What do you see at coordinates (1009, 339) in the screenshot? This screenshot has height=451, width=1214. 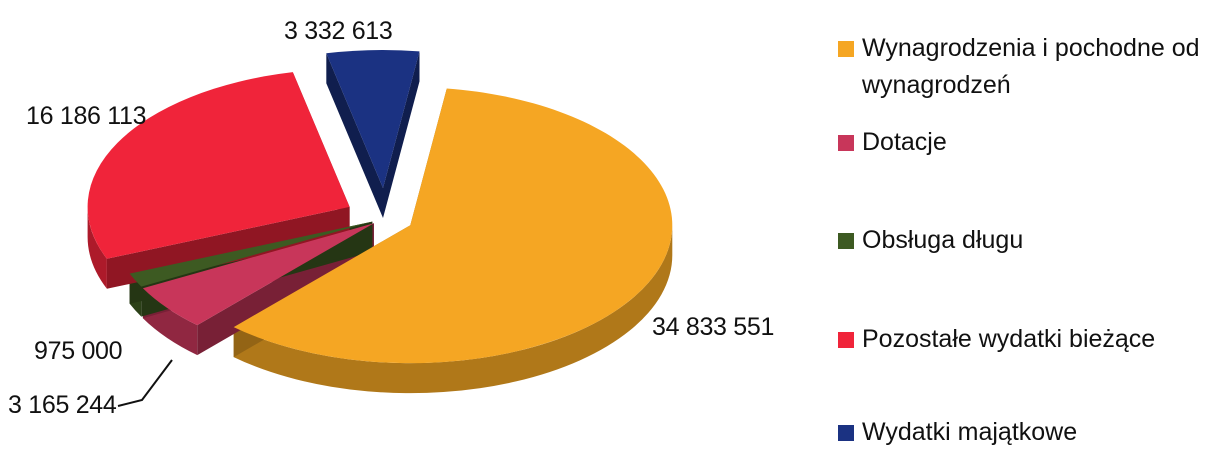 I see `legend-label-pozostale: Pozostałe wydatki bieżące` at bounding box center [1009, 339].